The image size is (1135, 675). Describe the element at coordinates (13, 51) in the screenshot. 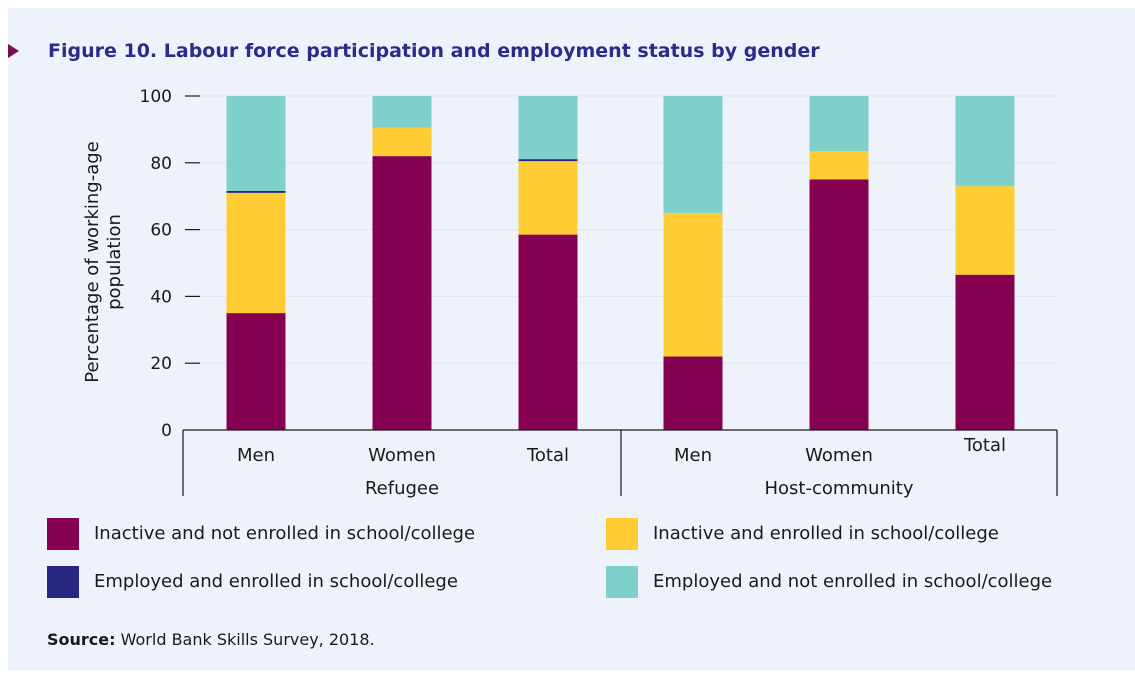

I see `play-triangle-icon` at that location.